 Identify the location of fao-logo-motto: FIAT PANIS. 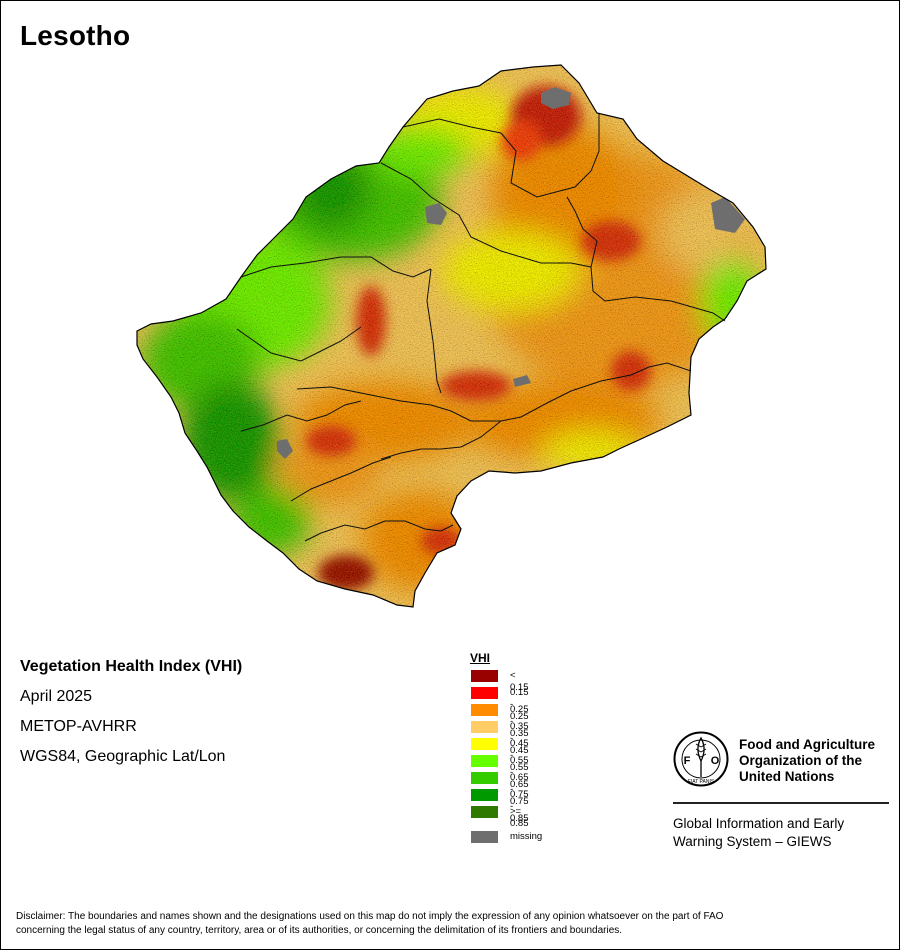
(701, 782).